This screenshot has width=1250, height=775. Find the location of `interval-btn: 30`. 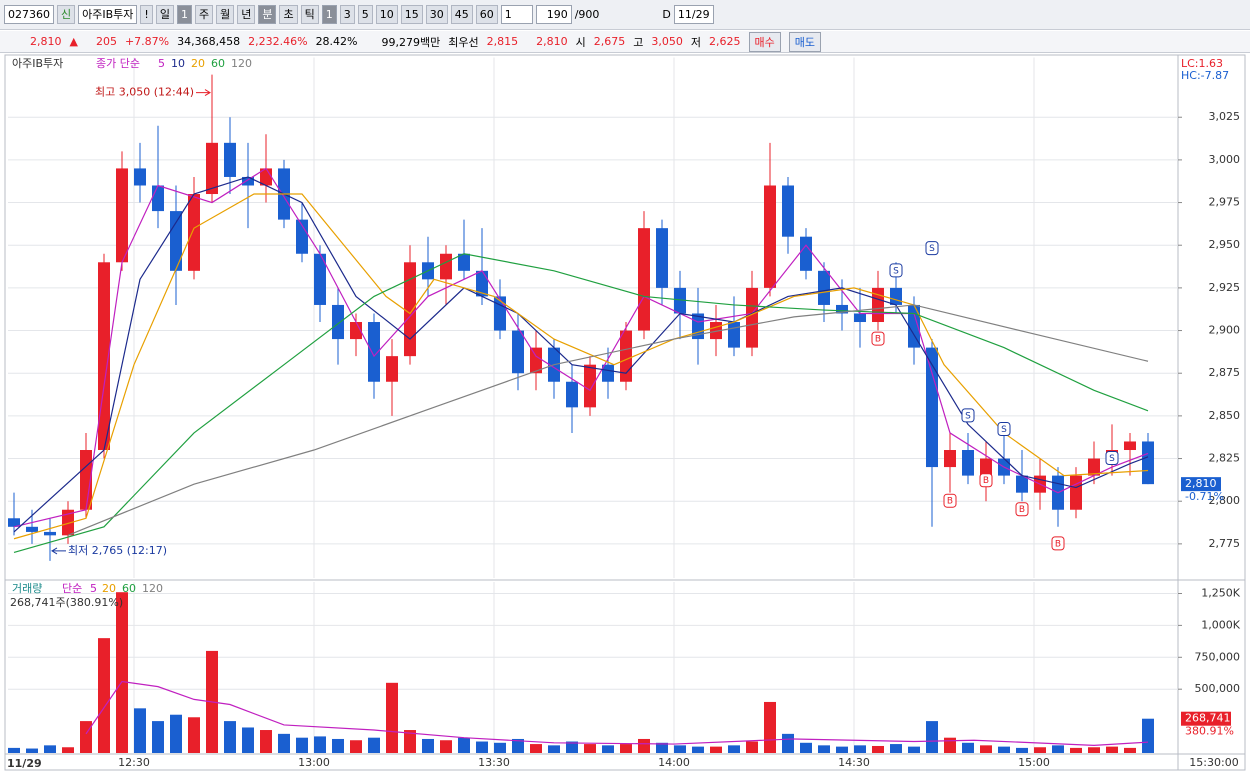

interval-btn: 30 is located at coordinates (436, 14).